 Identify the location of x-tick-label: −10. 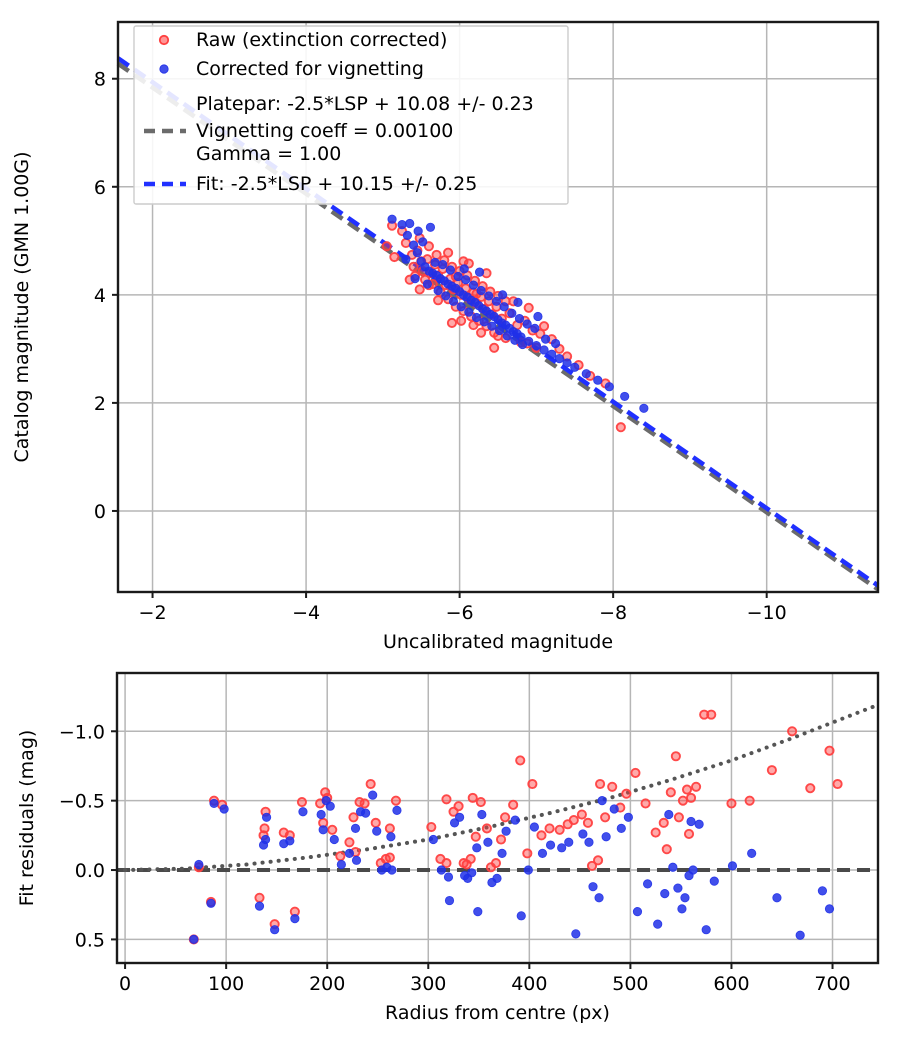
(767, 613).